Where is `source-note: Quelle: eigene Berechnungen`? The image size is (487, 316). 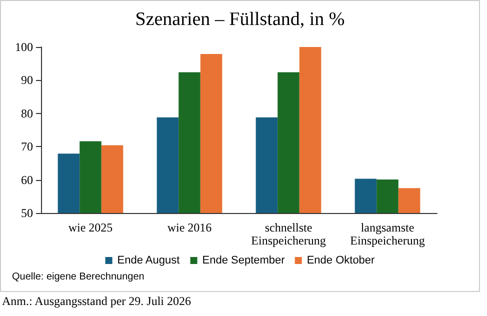 source-note: Quelle: eigene Berechnungen is located at coordinates (78, 277).